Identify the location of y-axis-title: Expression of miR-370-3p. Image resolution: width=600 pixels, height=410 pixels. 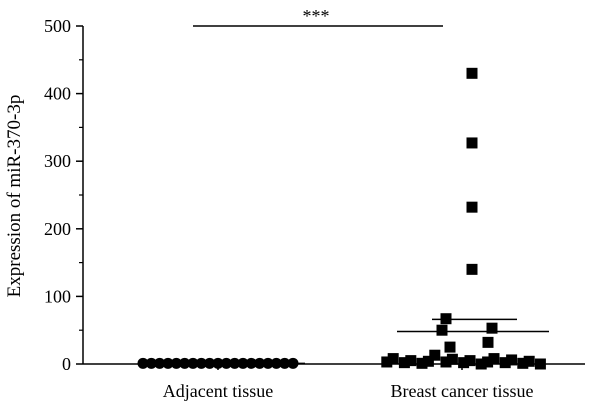
(14, 196).